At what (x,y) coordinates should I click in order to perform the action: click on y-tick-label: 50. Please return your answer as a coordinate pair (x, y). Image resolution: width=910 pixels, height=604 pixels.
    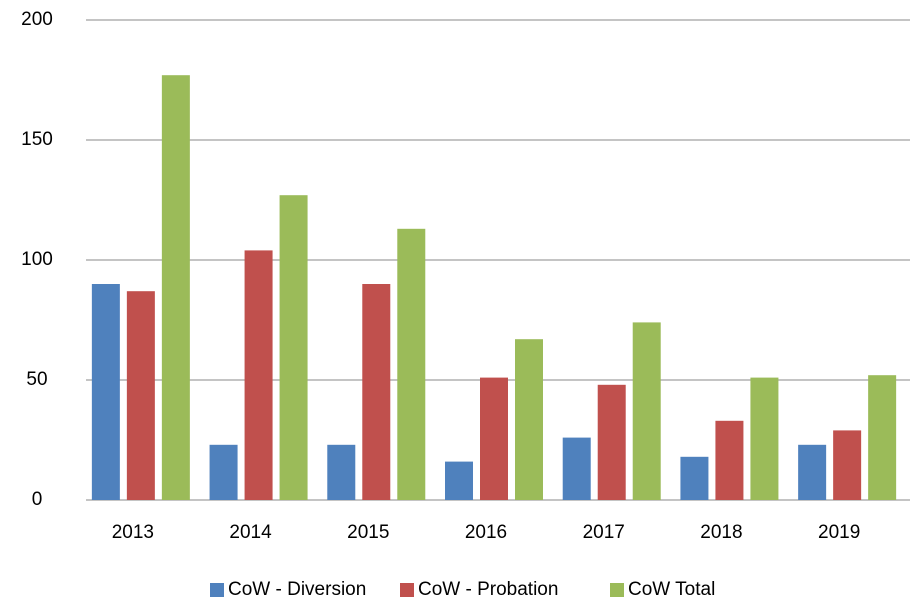
    Looking at the image, I should click on (36, 379).